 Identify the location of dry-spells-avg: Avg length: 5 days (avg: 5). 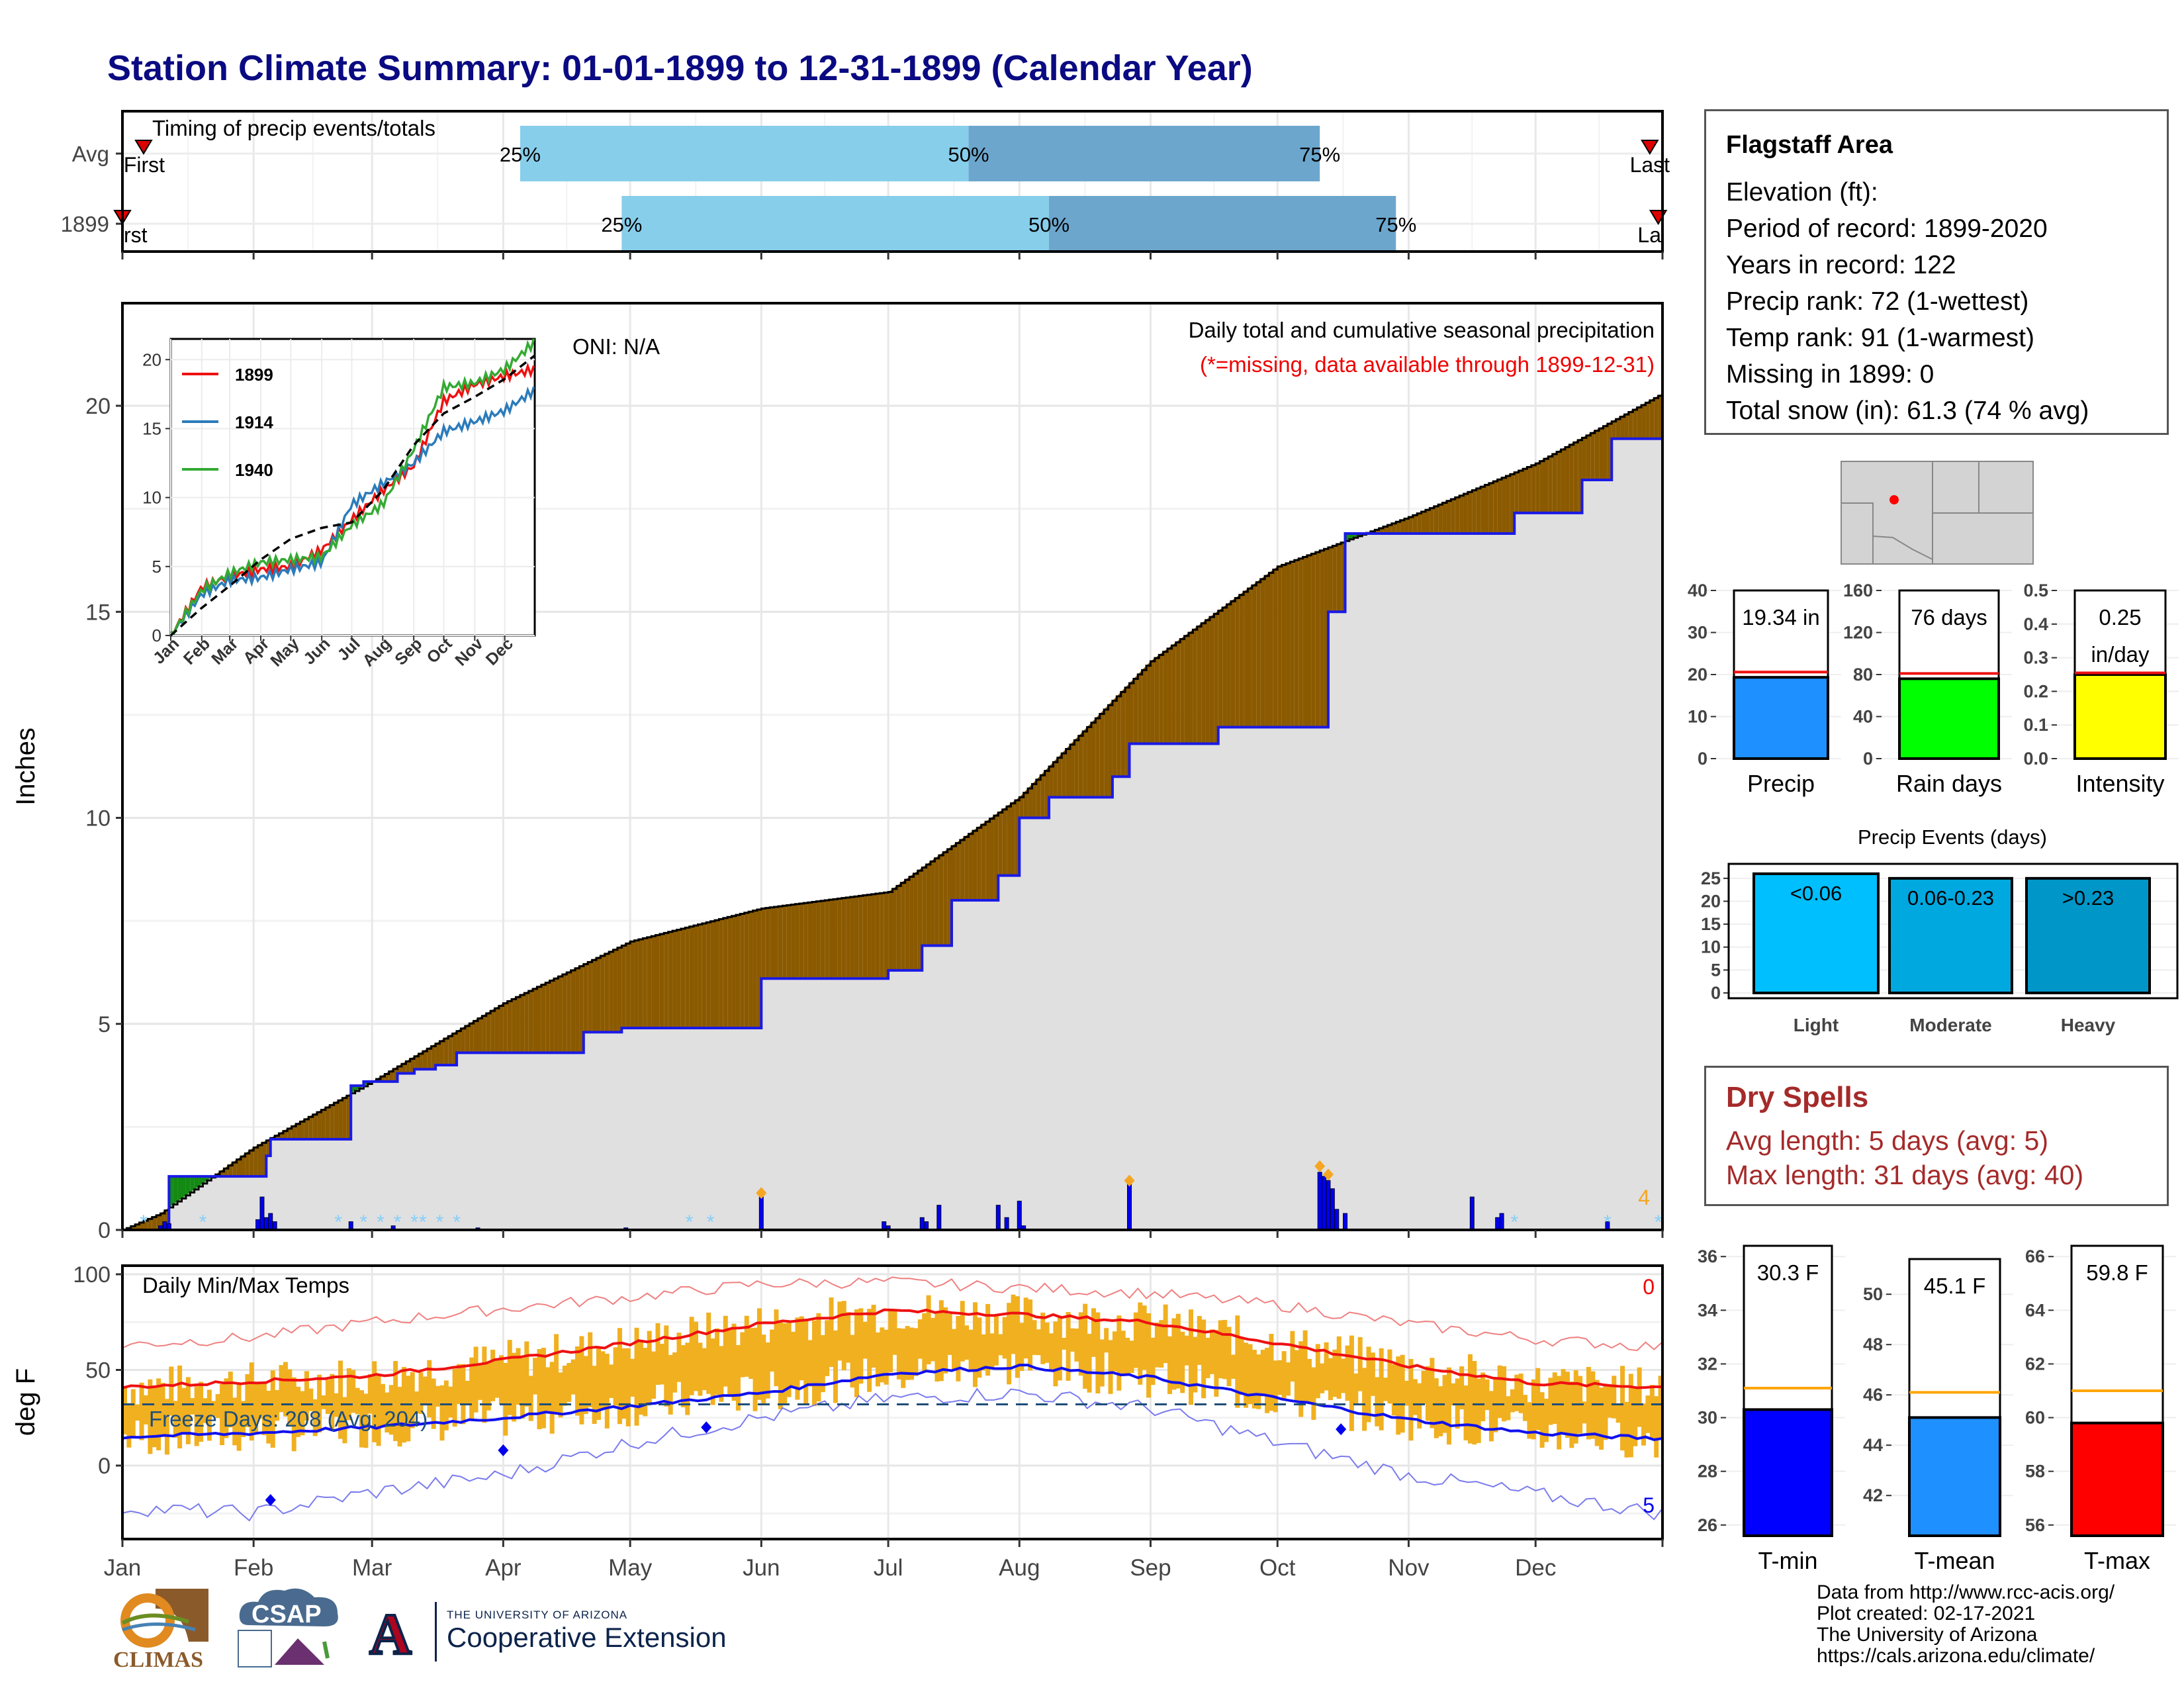
(1887, 1140).